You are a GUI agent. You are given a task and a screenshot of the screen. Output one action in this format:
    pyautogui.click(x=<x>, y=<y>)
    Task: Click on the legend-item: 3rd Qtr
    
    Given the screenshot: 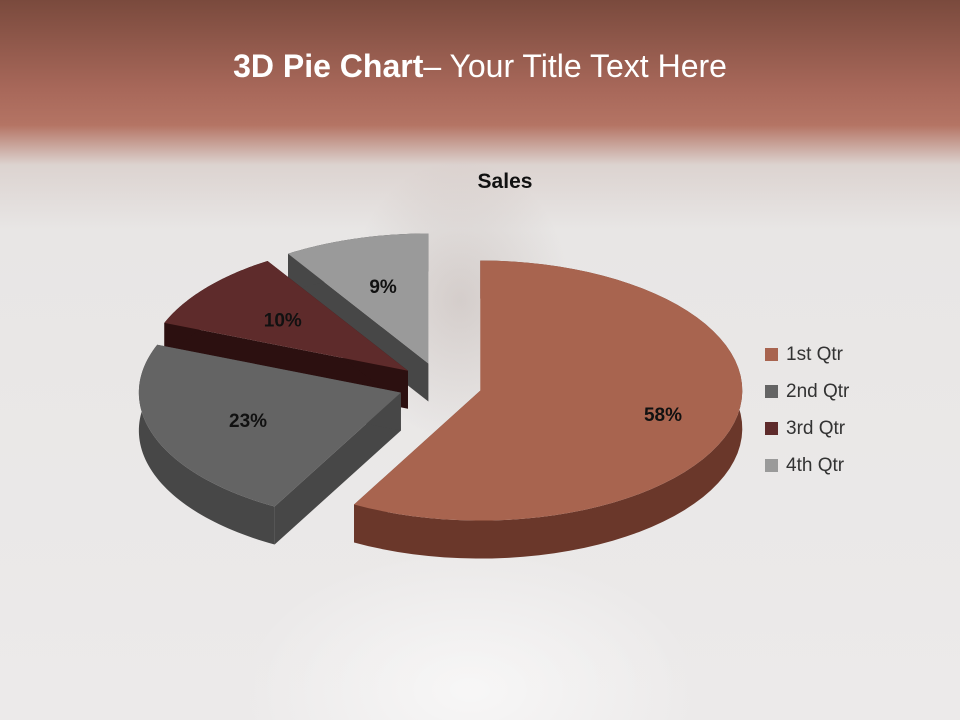 What is the action you would take?
    pyautogui.click(x=807, y=428)
    